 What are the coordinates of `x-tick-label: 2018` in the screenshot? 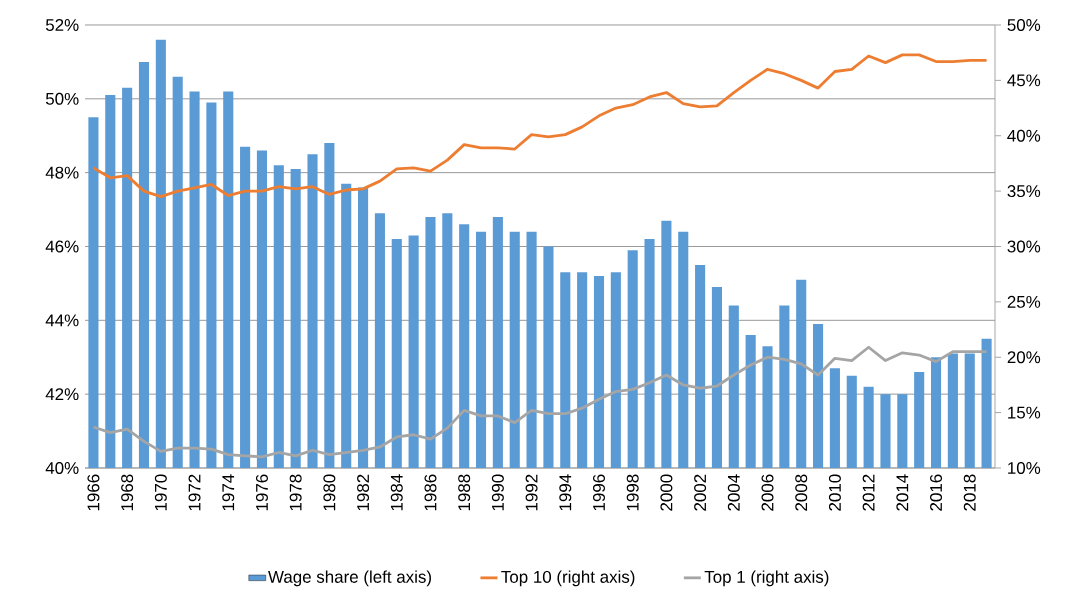 It's located at (969, 492).